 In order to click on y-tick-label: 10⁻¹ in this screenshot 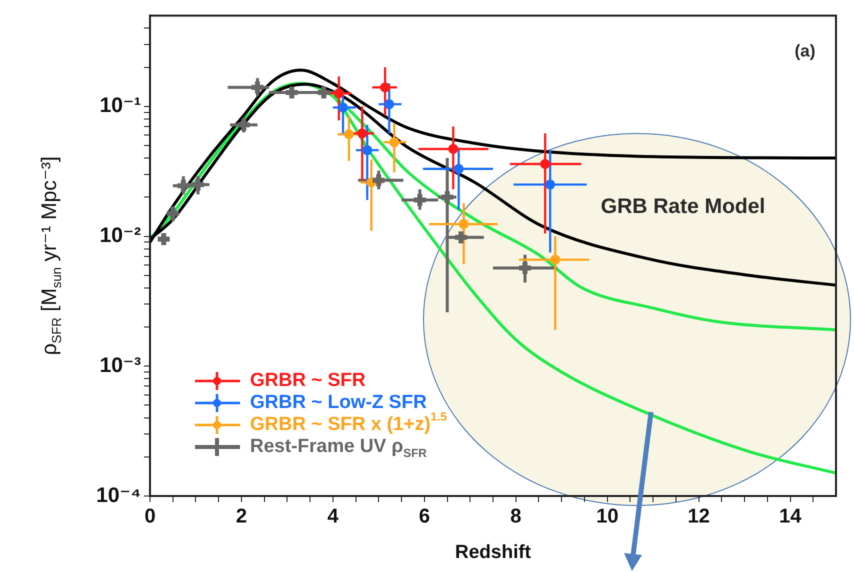, I will do `click(121, 106)`.